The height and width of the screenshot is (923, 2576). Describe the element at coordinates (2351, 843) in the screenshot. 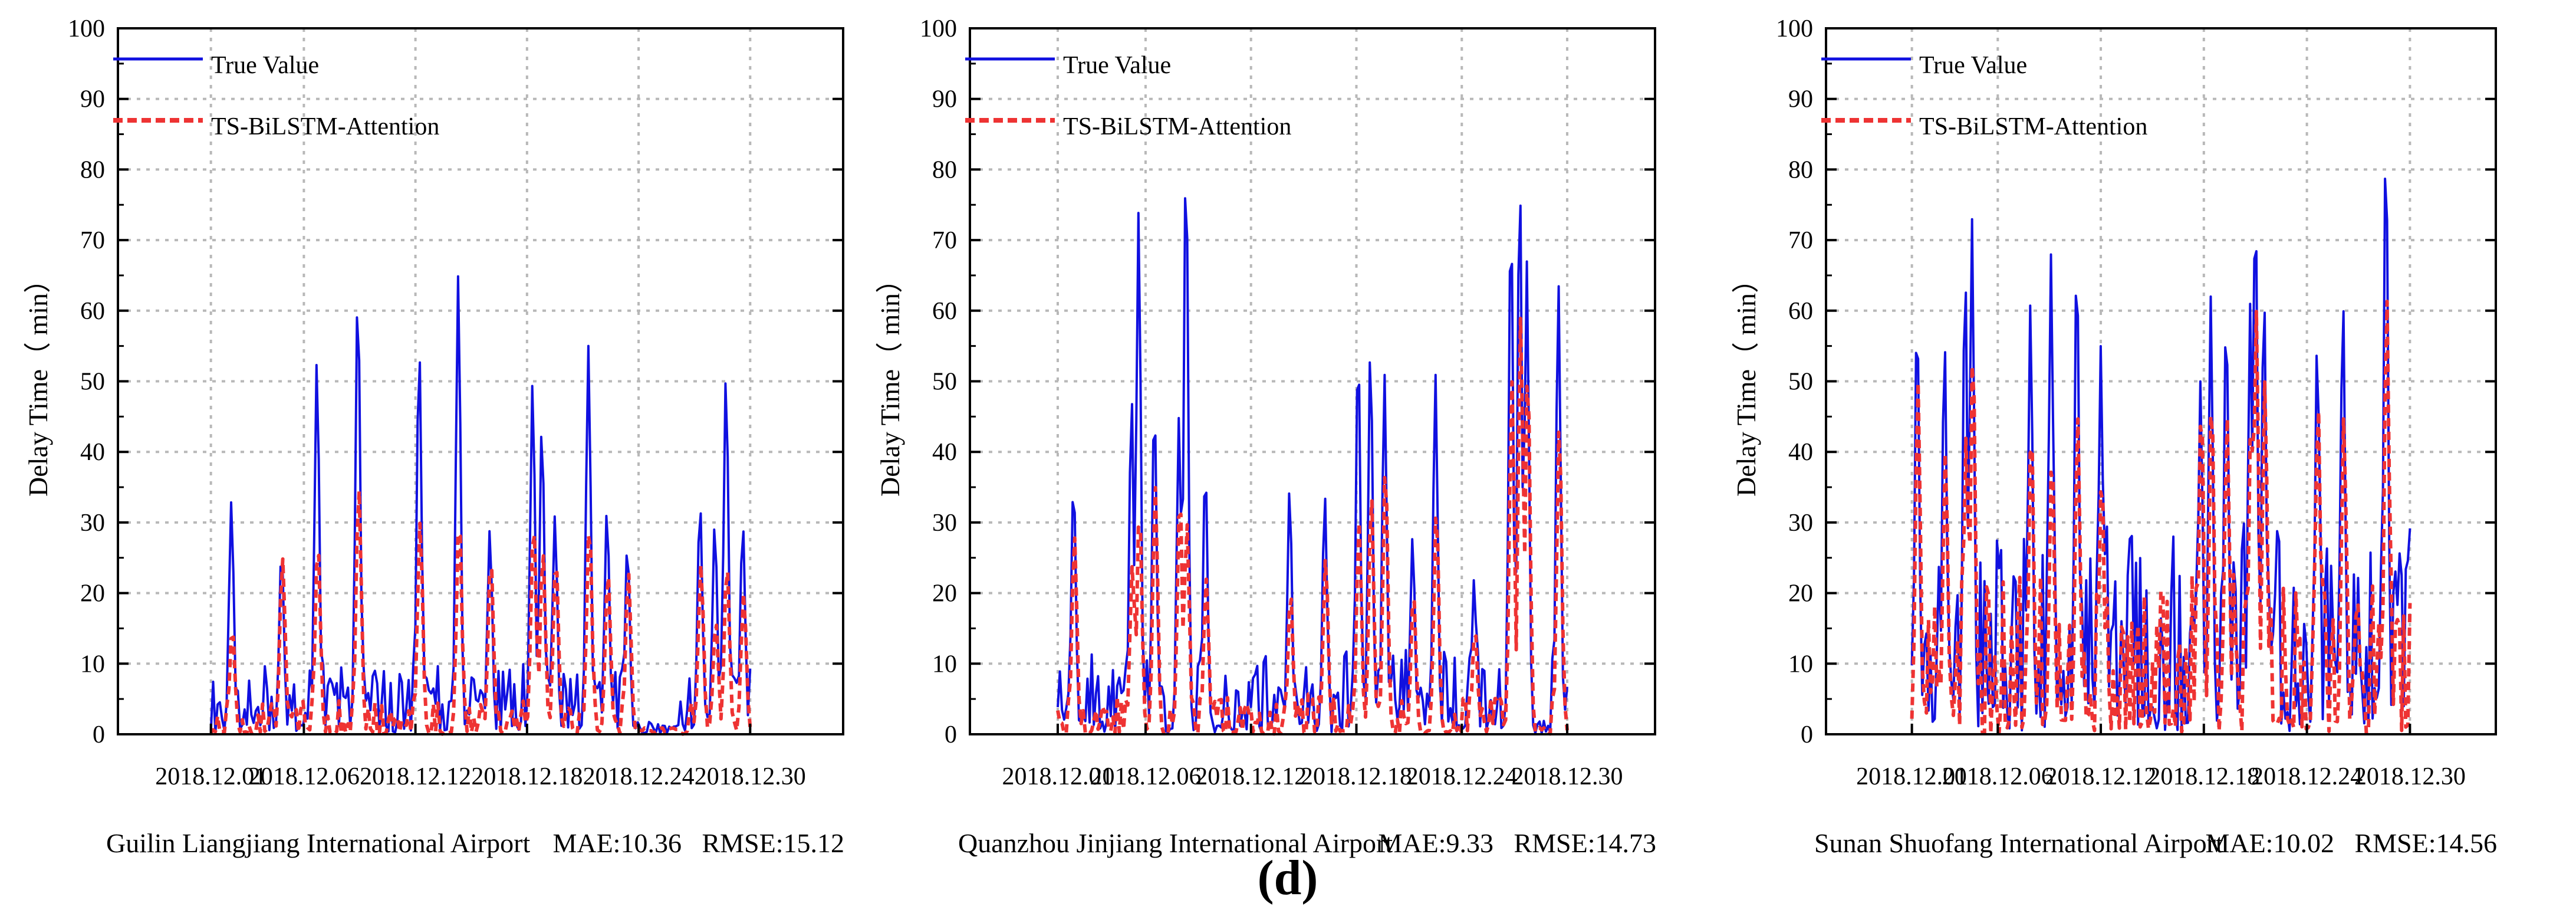

I see `caption-metrics: MAE:10.02 RMSE:14.56` at that location.